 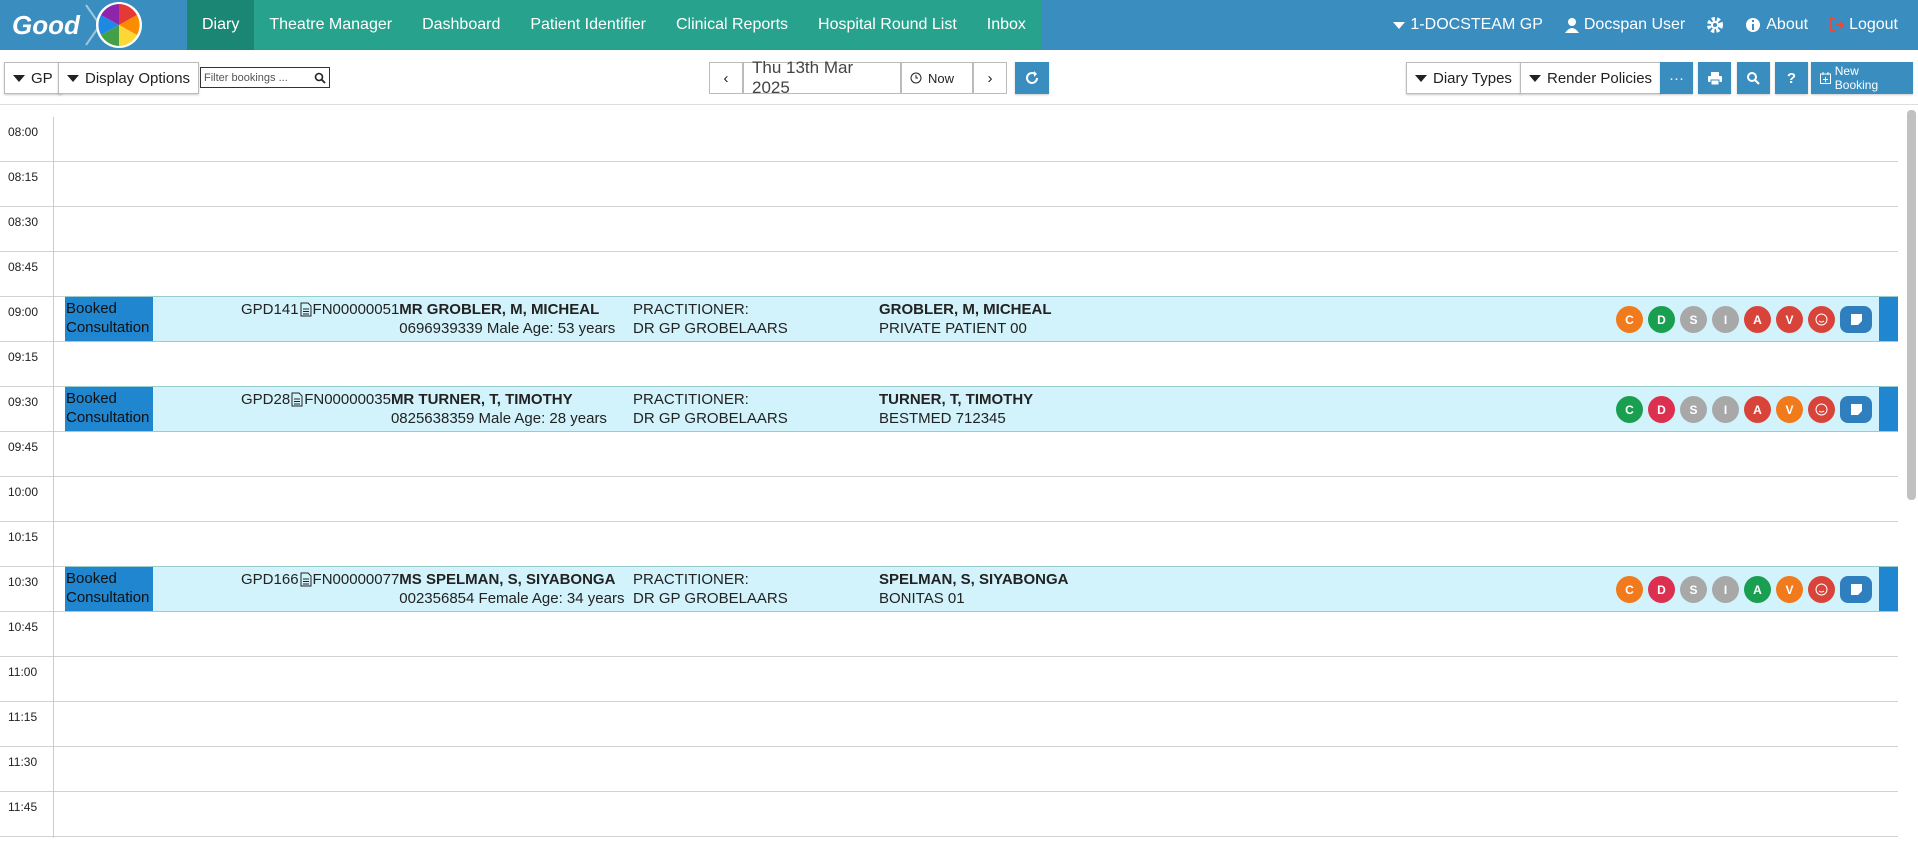 What do you see at coordinates (937, 78) in the screenshot?
I see `now: Now` at bounding box center [937, 78].